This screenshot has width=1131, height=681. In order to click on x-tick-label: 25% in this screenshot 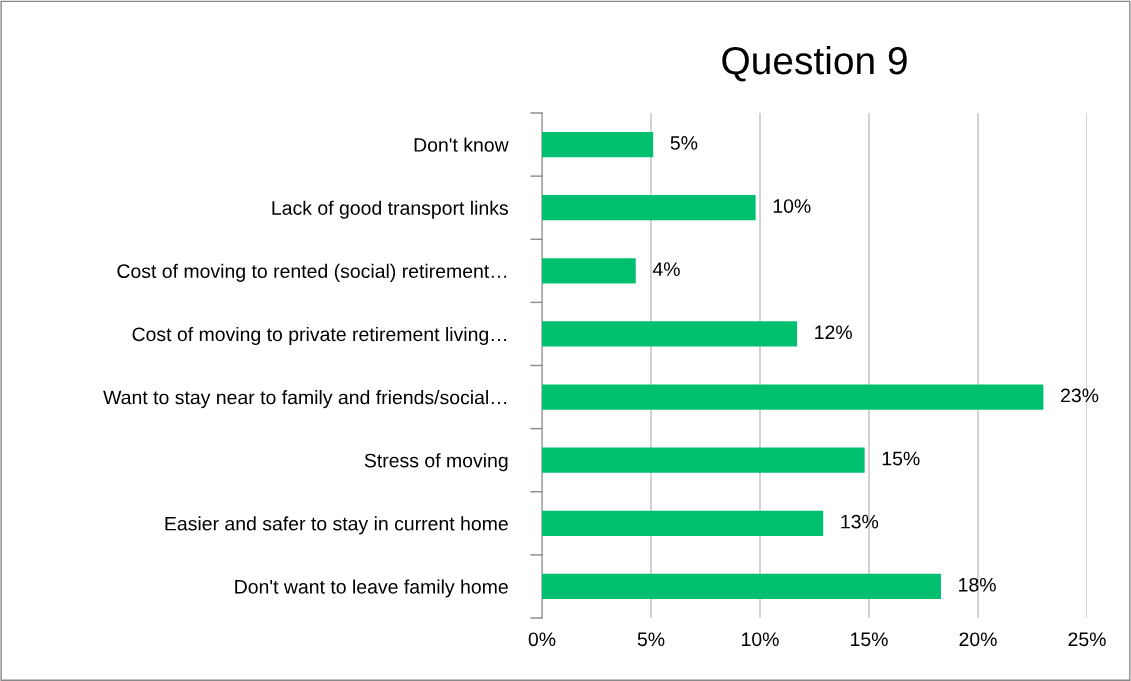, I will do `click(1087, 639)`.